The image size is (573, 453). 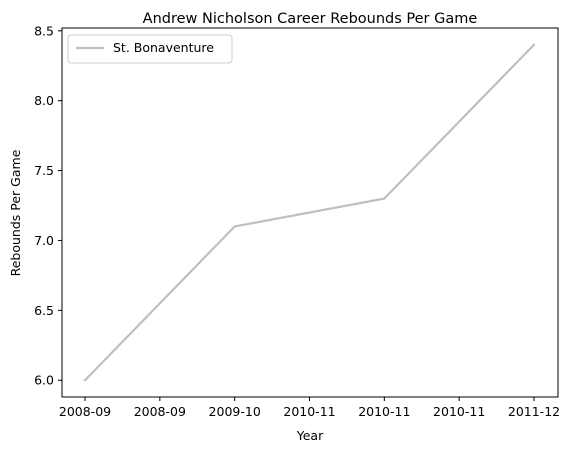 I want to click on legend-label-st-bonaventure: St. Bonaventure, so click(x=163, y=47).